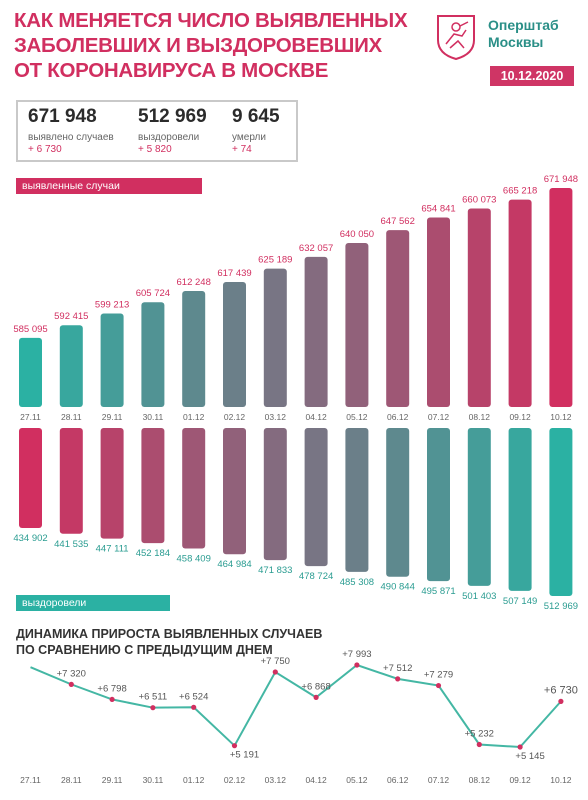 Image resolution: width=588 pixels, height=800 pixels. What do you see at coordinates (194, 282) in the screenshot?
I see `detected-value-label: 612 248` at bounding box center [194, 282].